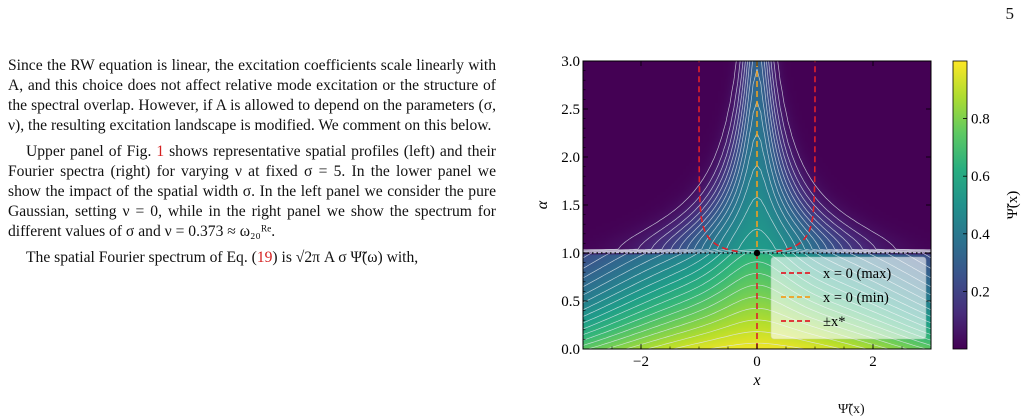 Image resolution: width=1028 pixels, height=418 pixels. What do you see at coordinates (980, 120) in the screenshot?
I see `colorbar-tick-label: 0.8` at bounding box center [980, 120].